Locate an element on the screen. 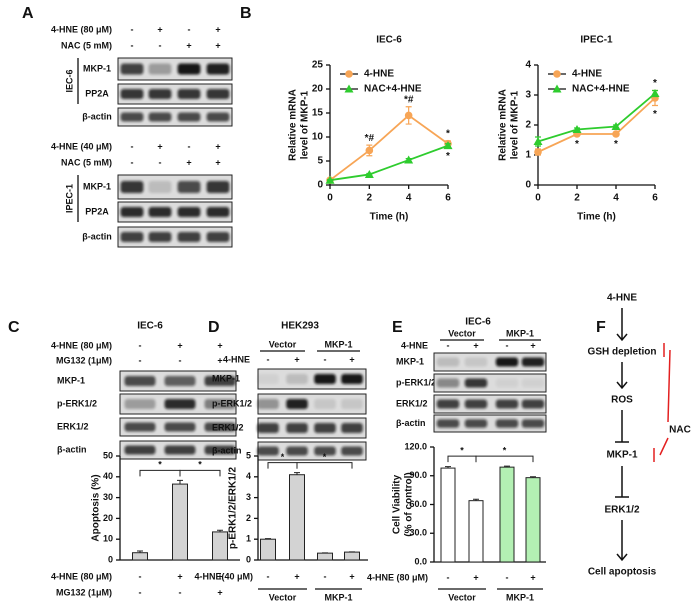  blot-row-label: p-ERK1/2 is located at coordinates (416, 382).